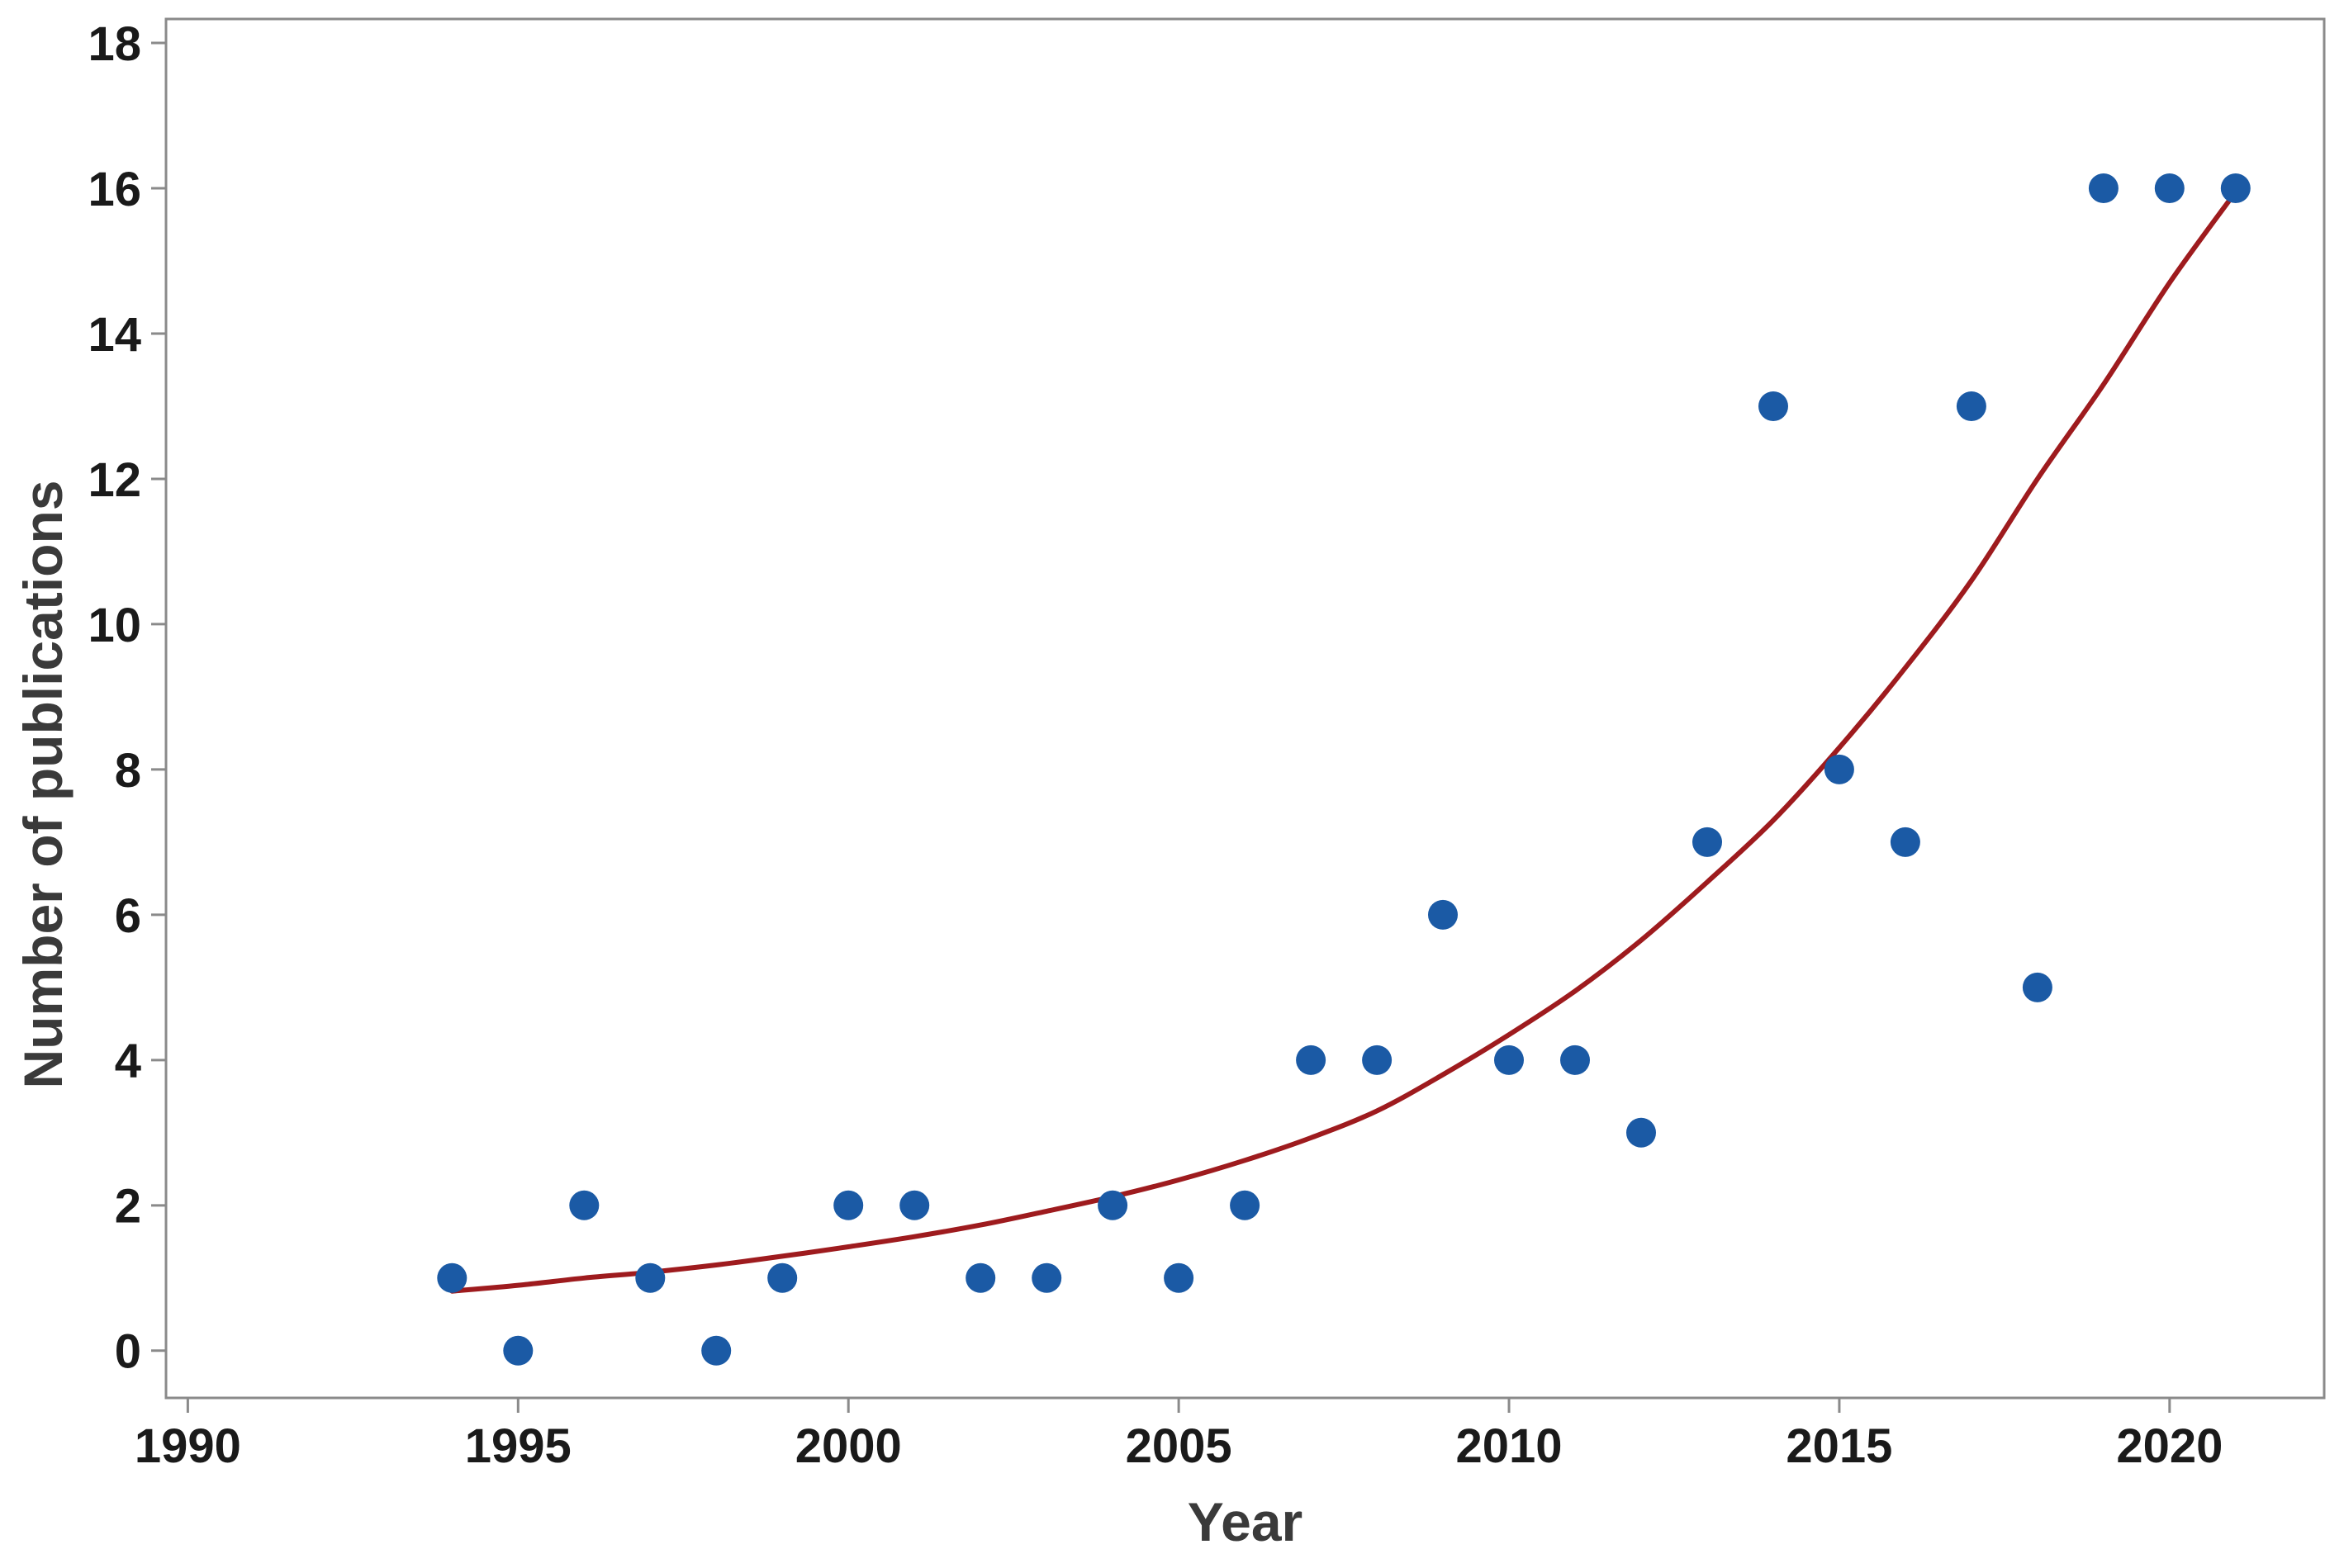 This screenshot has width=2344, height=1568. What do you see at coordinates (114, 189) in the screenshot?
I see `y-tick-label: 16` at bounding box center [114, 189].